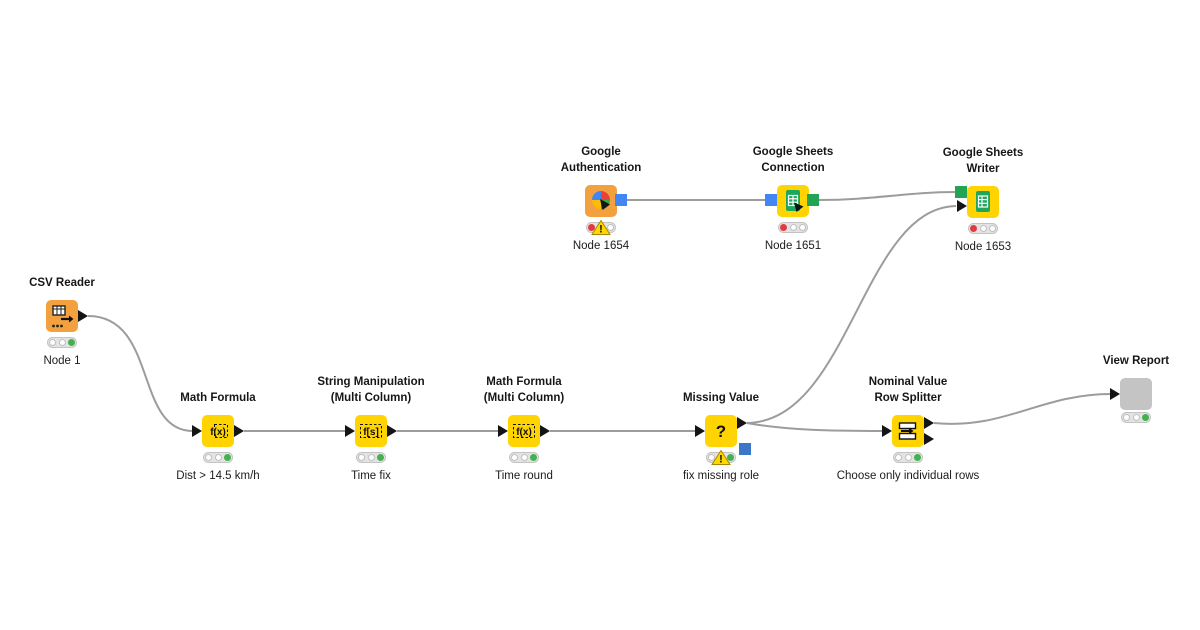  I want to click on table-arrow-icon, so click(63, 316).